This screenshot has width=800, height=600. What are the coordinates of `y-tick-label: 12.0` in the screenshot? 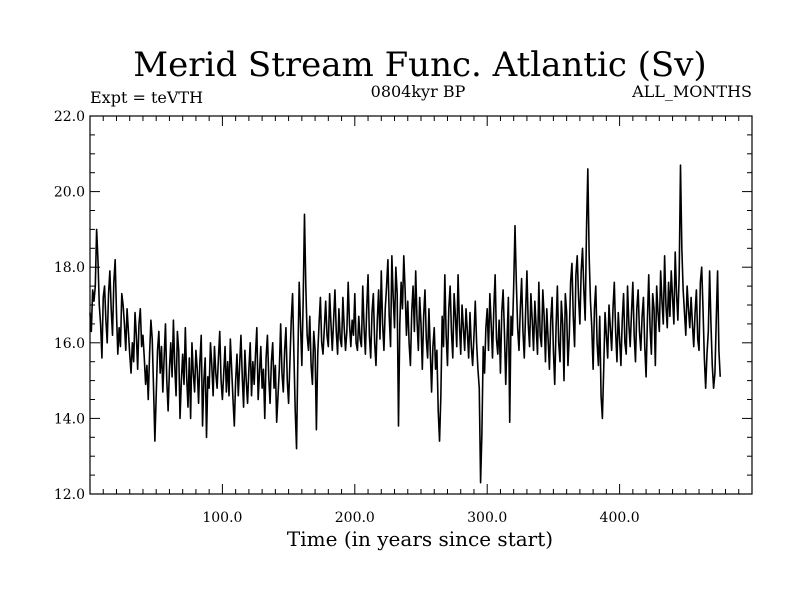 It's located at (69, 495).